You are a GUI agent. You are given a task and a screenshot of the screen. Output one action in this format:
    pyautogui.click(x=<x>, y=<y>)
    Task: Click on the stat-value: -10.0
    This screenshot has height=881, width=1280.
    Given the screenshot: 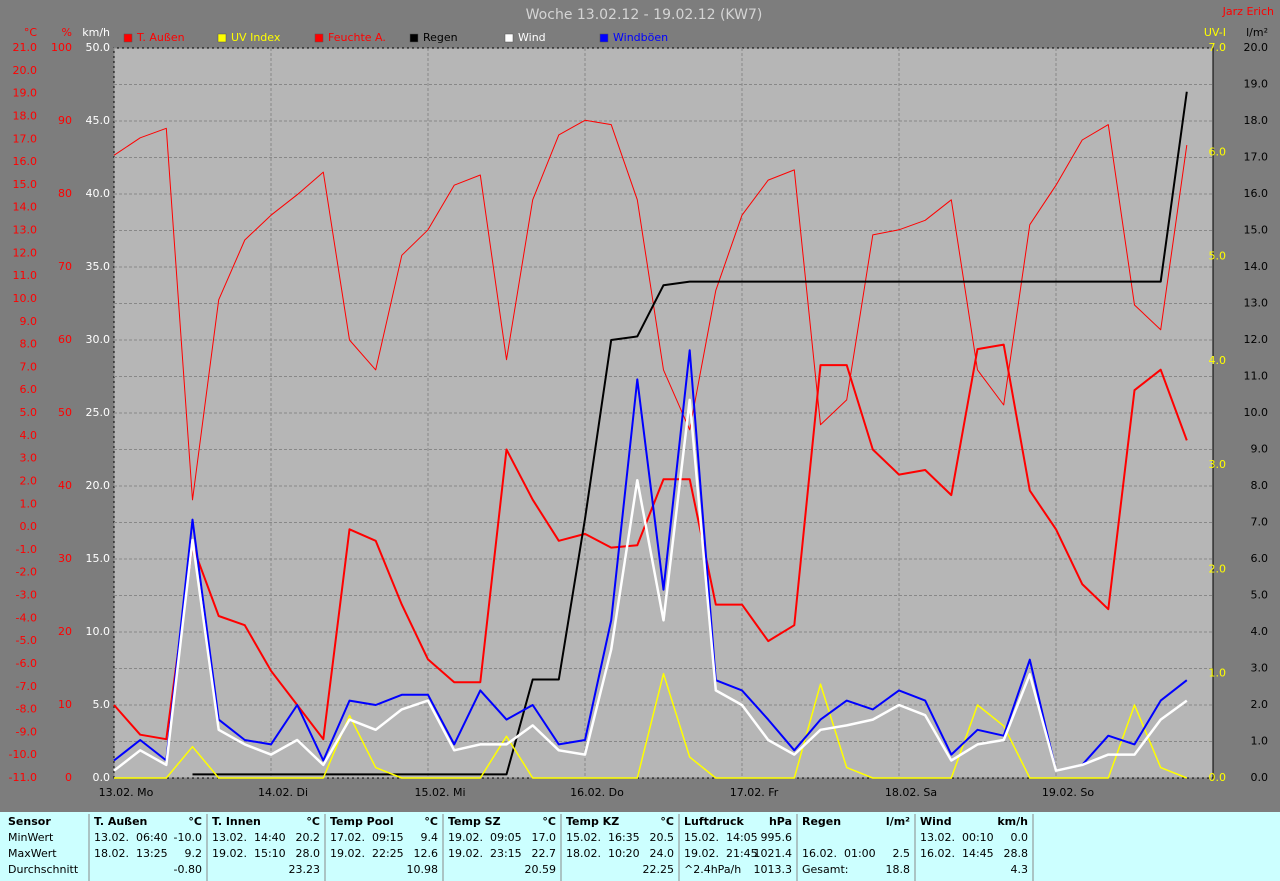 What is the action you would take?
    pyautogui.click(x=188, y=837)
    